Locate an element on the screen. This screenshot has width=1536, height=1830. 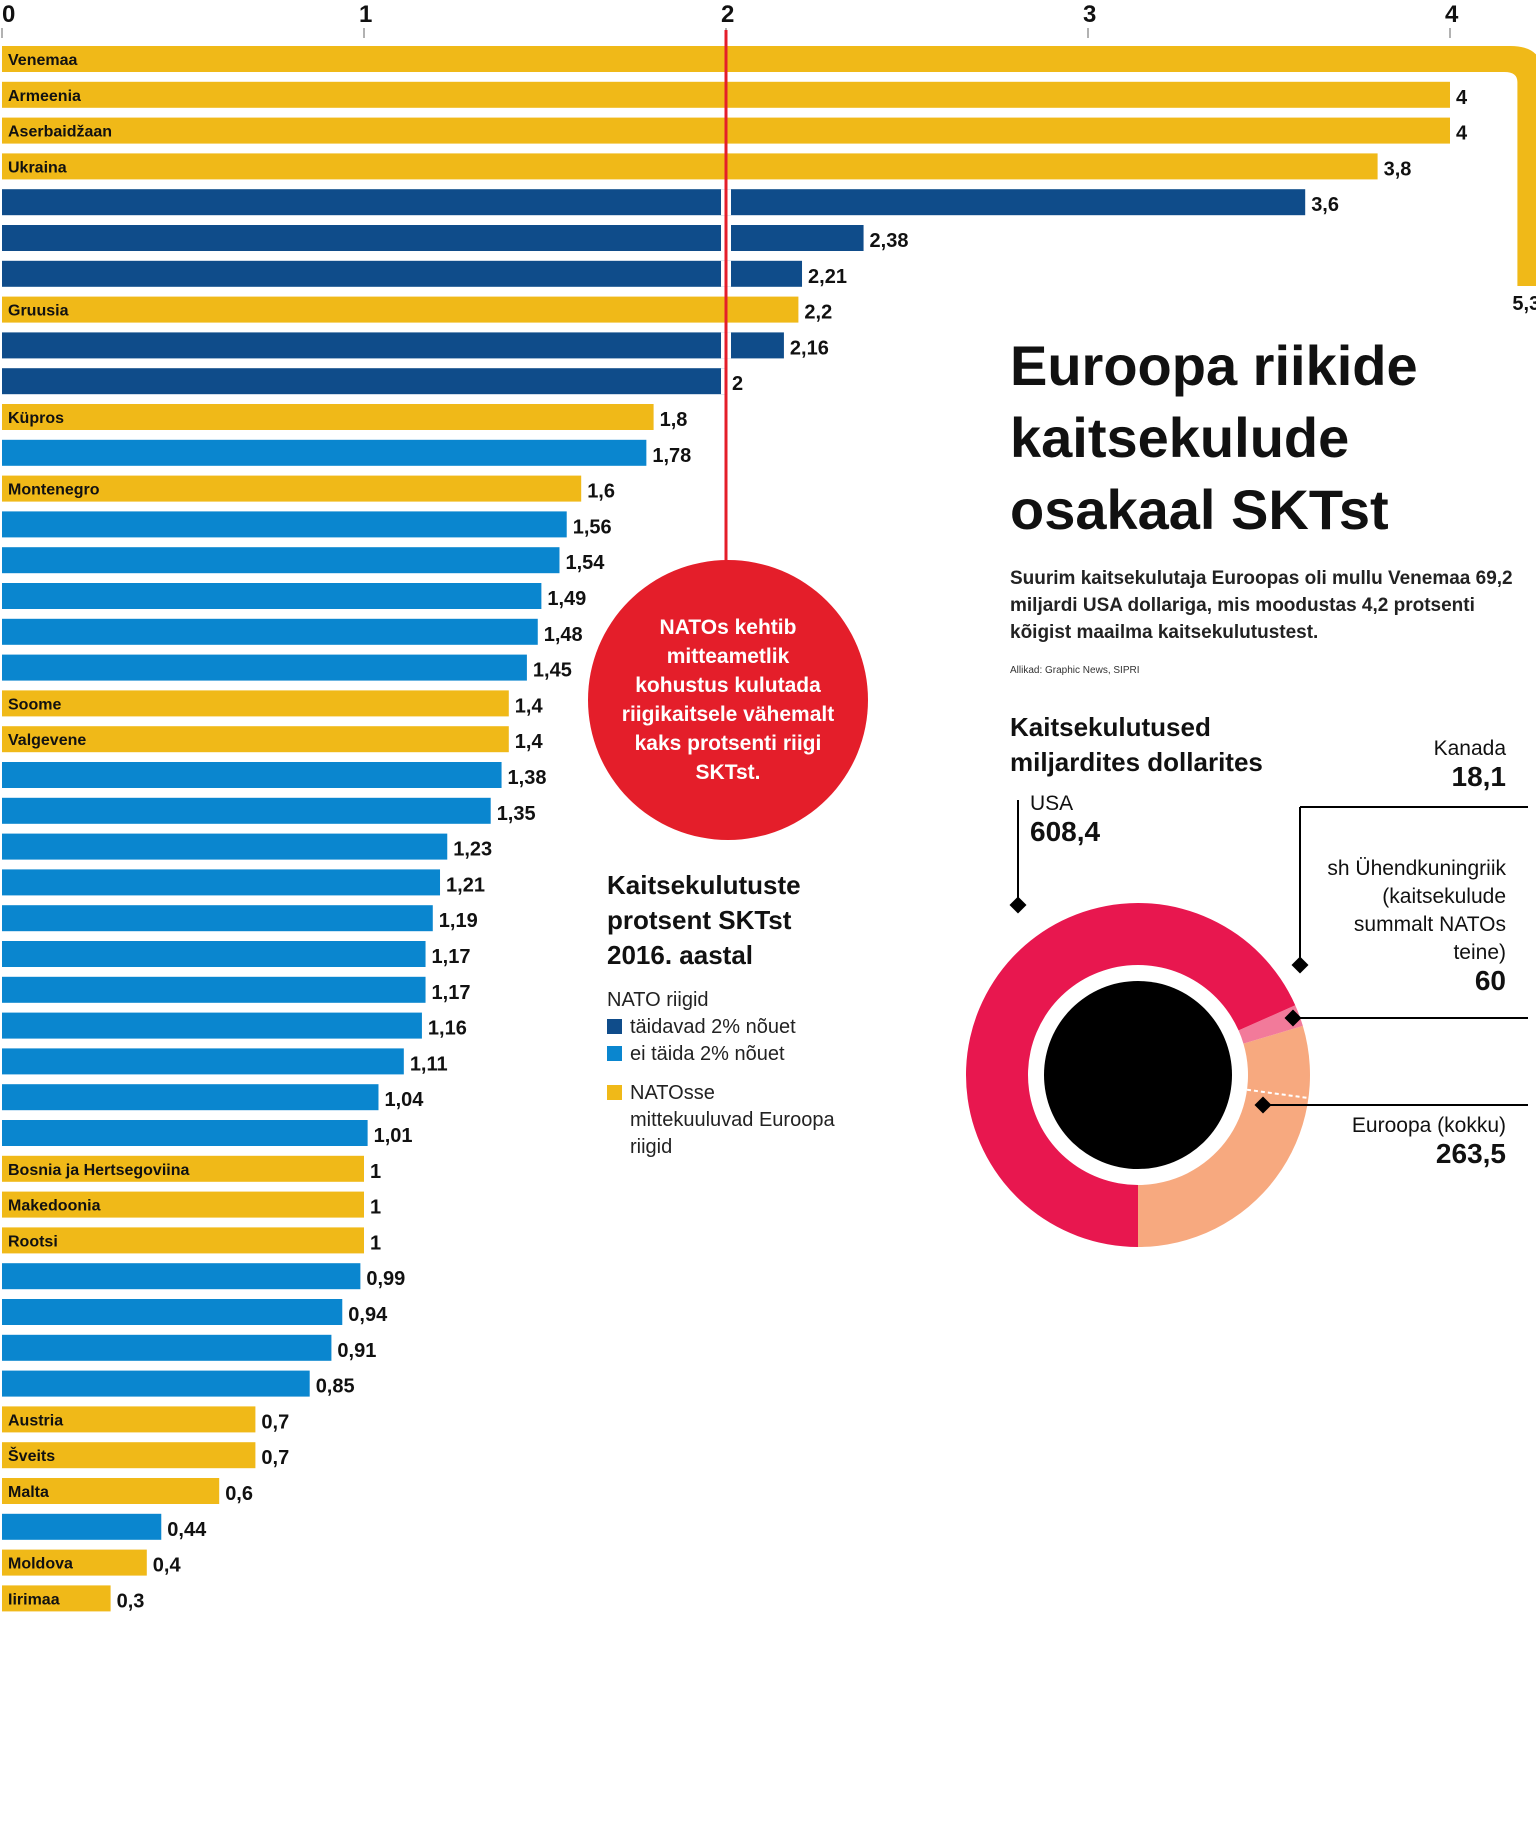
value-label: 5,3 is located at coordinates (1524, 304).